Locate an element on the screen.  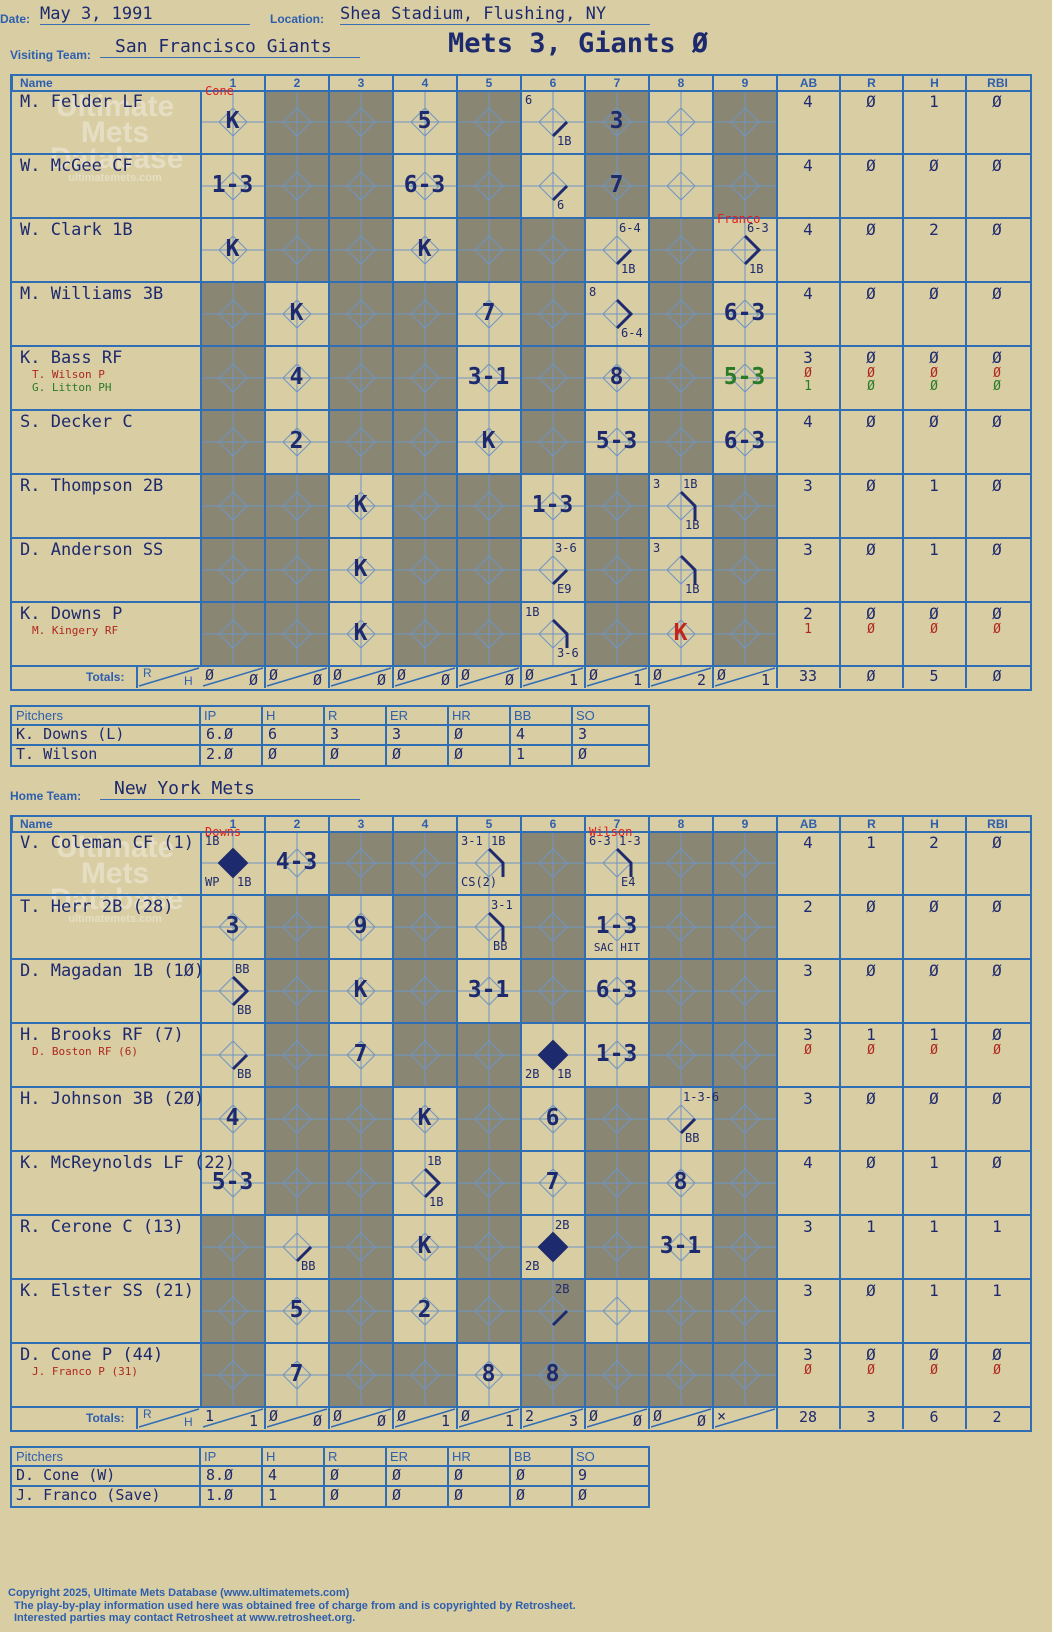
game-result: Mets 3, Giants Ø is located at coordinates (578, 43).